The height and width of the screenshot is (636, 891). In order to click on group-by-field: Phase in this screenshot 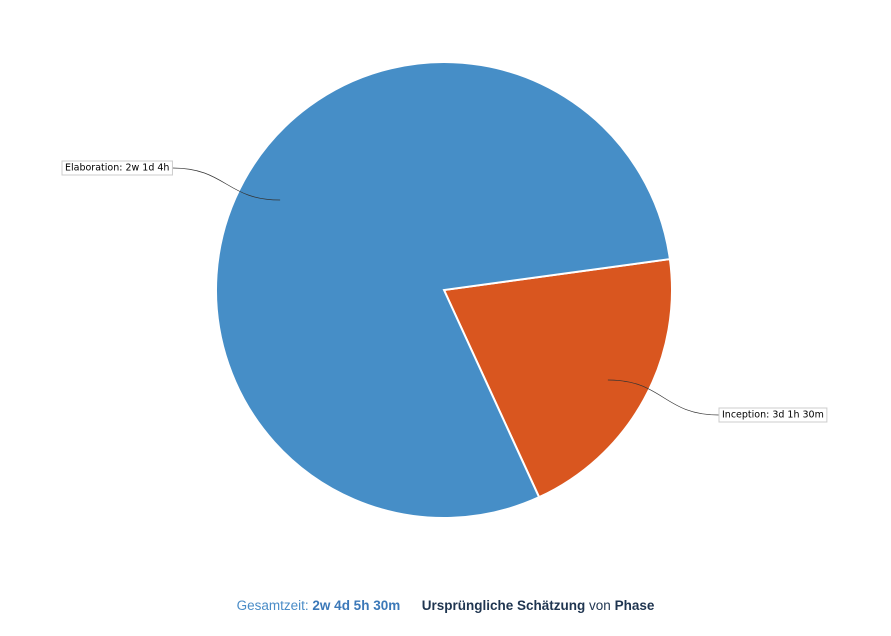, I will do `click(634, 605)`.